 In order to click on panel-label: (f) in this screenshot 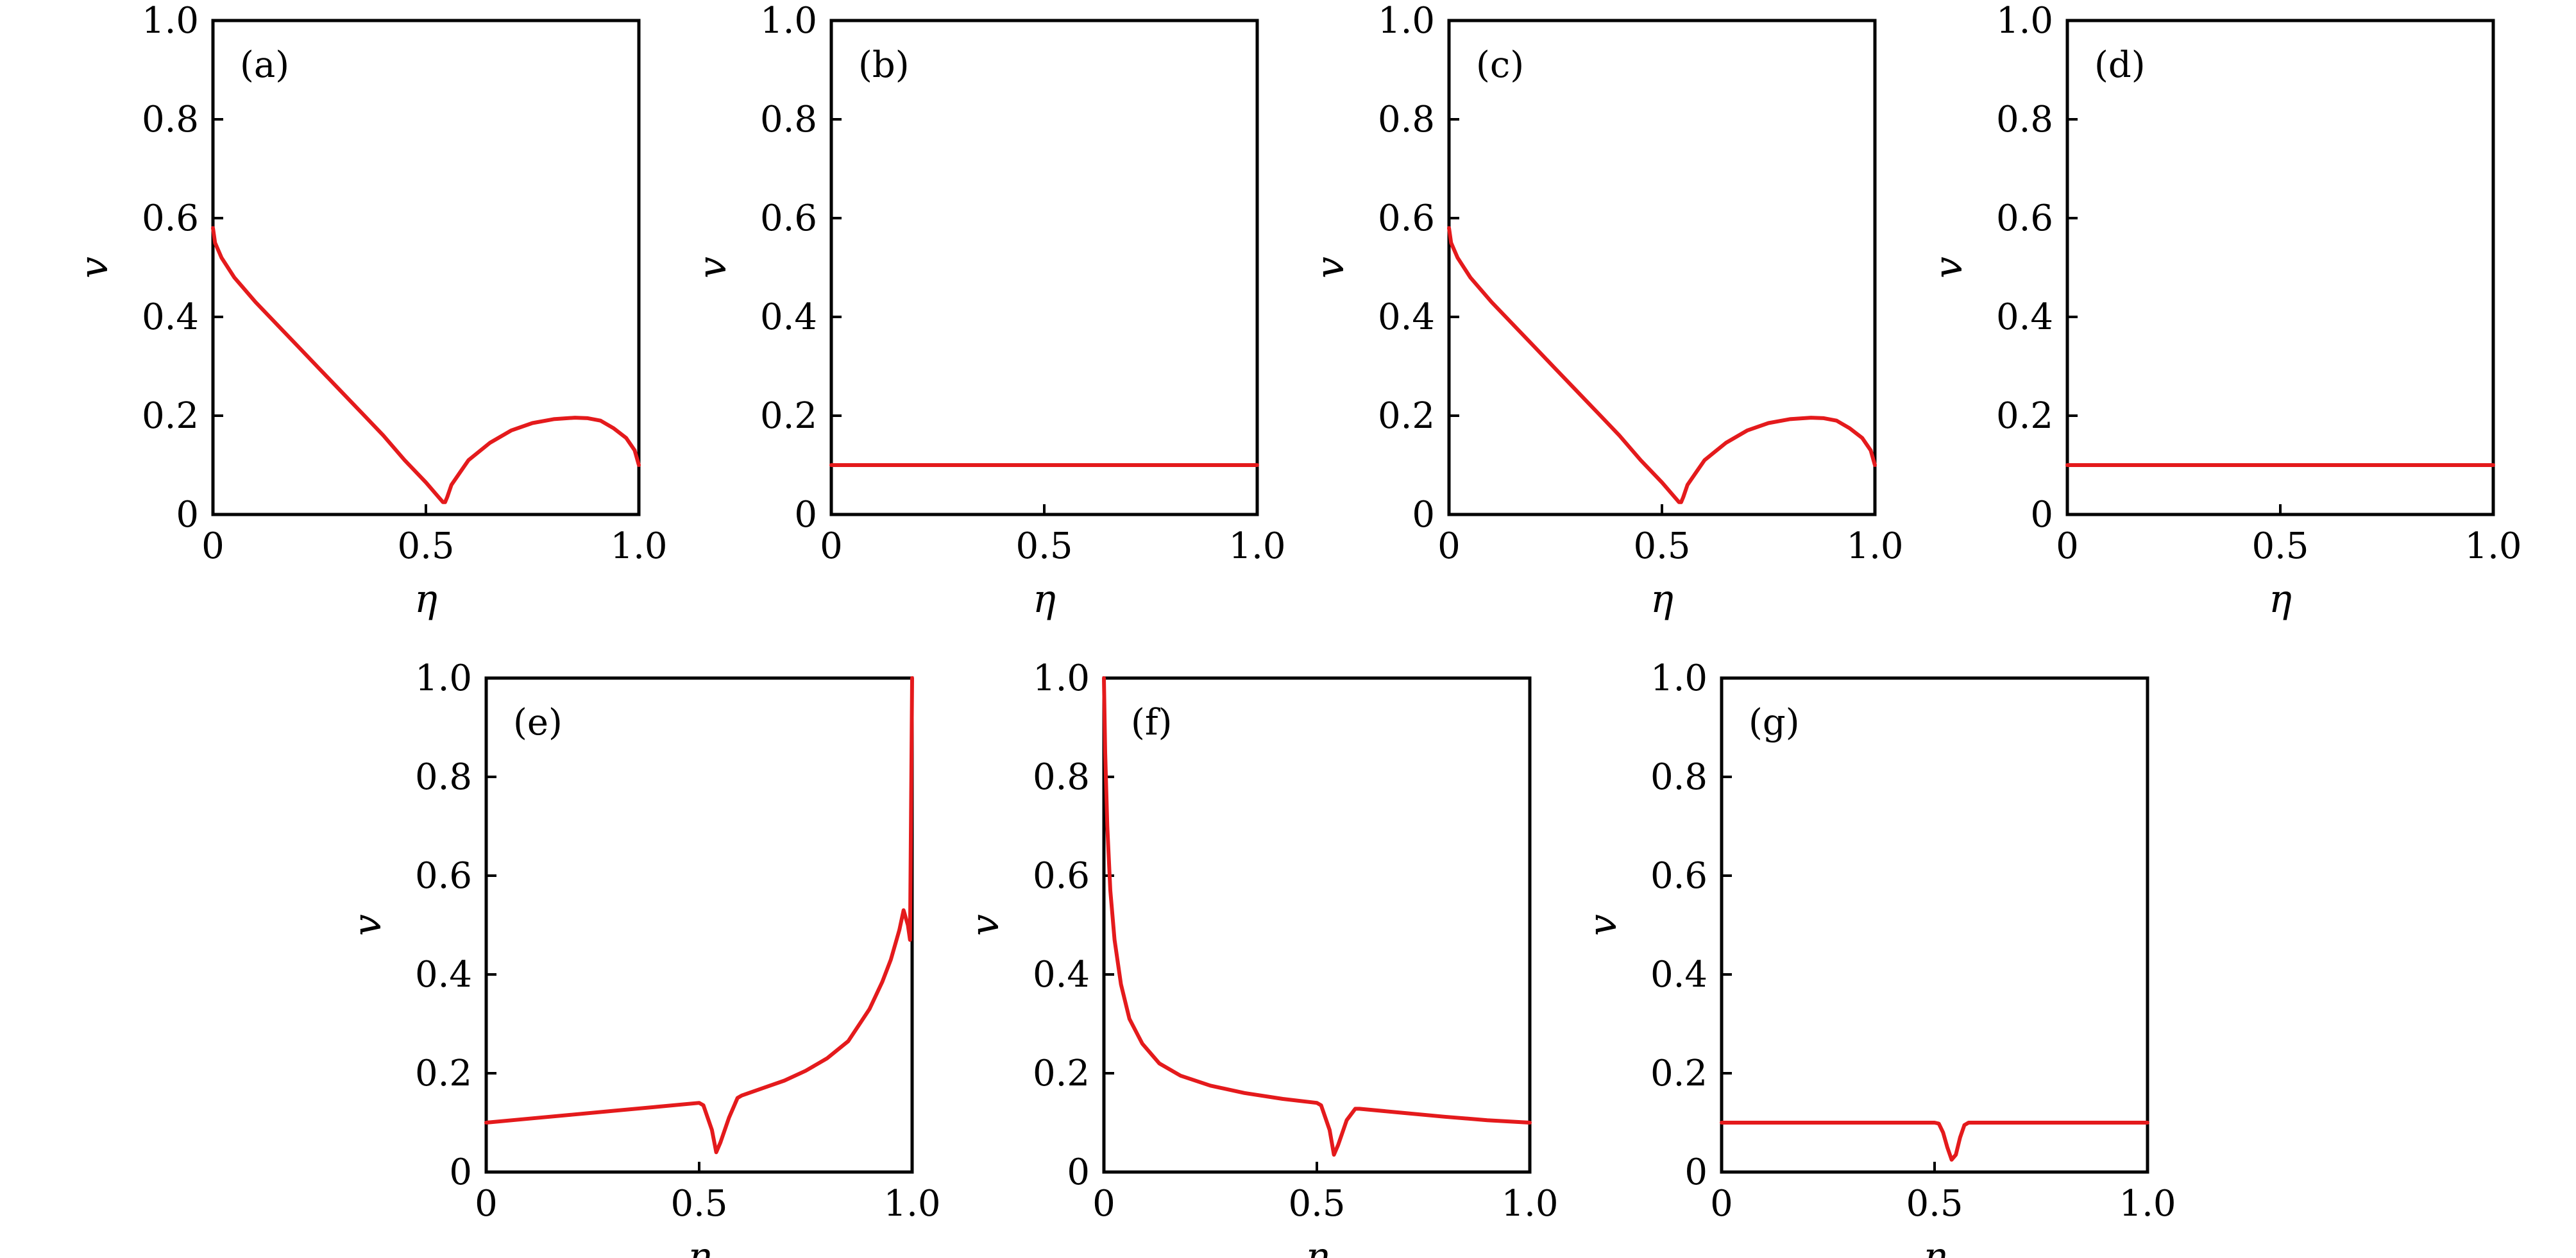, I will do `click(1151, 723)`.